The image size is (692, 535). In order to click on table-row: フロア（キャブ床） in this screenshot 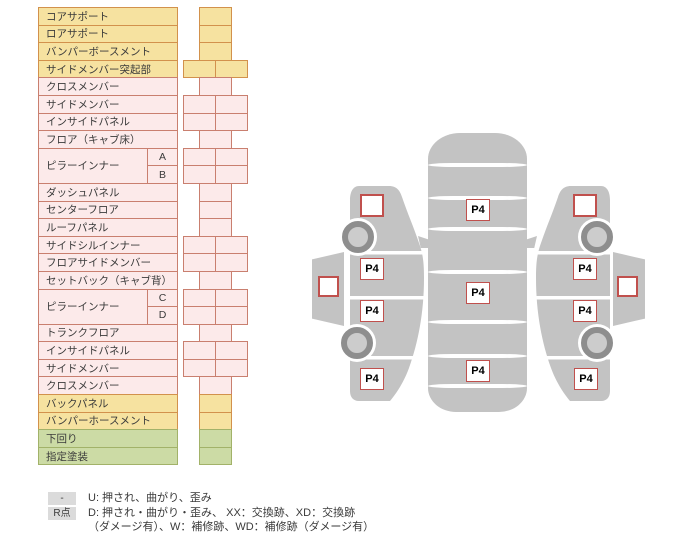, I will do `click(143, 139)`.